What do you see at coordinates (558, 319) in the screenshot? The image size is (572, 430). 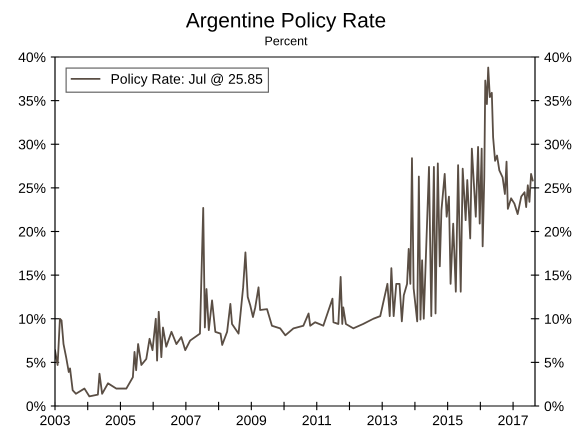 I see `y2-tick-label: 10%` at bounding box center [558, 319].